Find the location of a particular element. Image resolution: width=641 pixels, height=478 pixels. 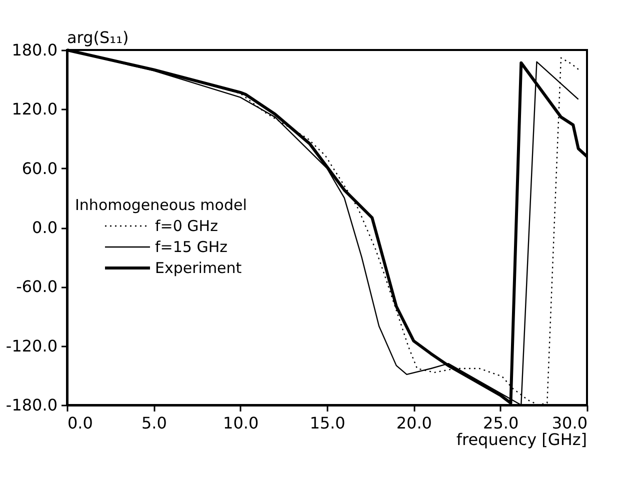

x-tick-label: 25.0 is located at coordinates (501, 423).